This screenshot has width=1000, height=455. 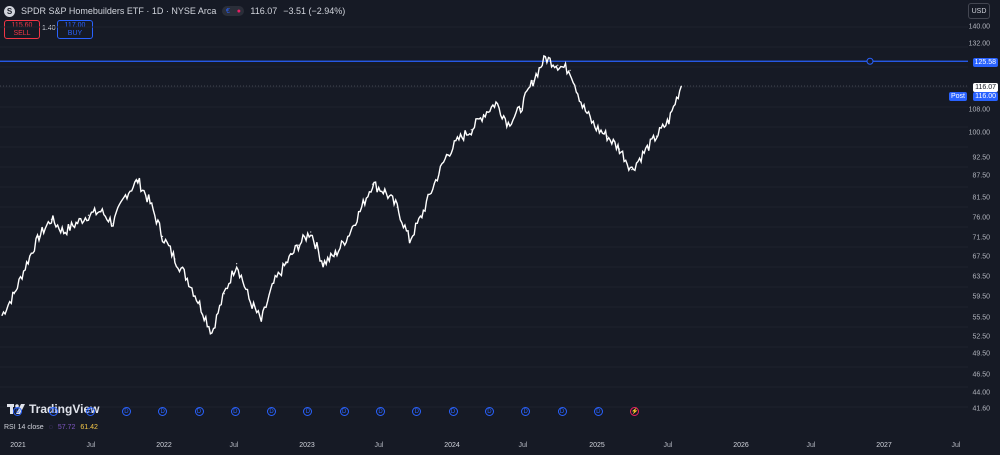 What do you see at coordinates (981, 354) in the screenshot?
I see `price-tick: 49.50` at bounding box center [981, 354].